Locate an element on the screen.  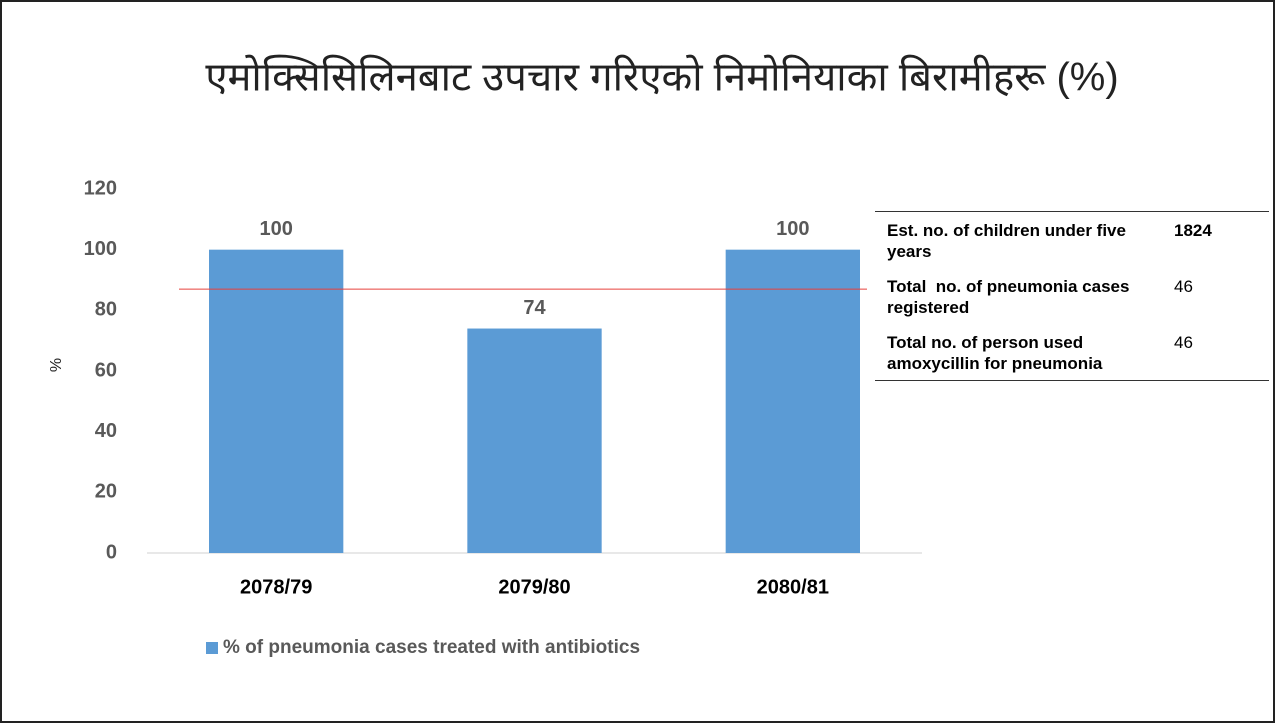
y-tick-label: 40 is located at coordinates (106, 431).